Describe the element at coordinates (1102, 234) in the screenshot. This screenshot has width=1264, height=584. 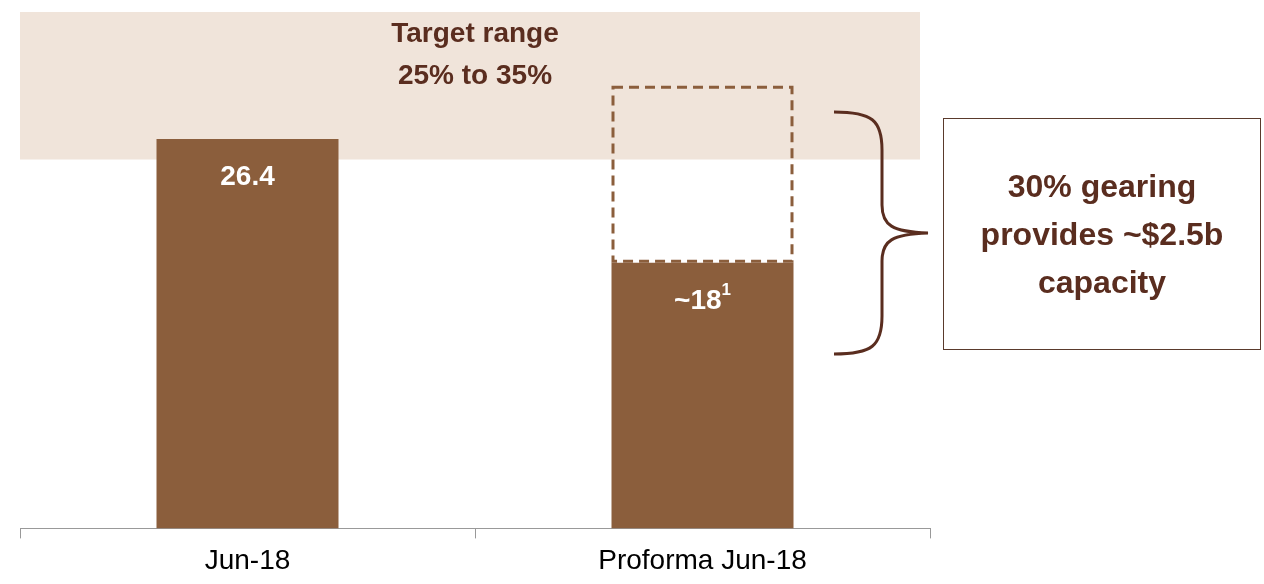
I see `text: 30% gearing provides ~$2.5b capacity` at that location.